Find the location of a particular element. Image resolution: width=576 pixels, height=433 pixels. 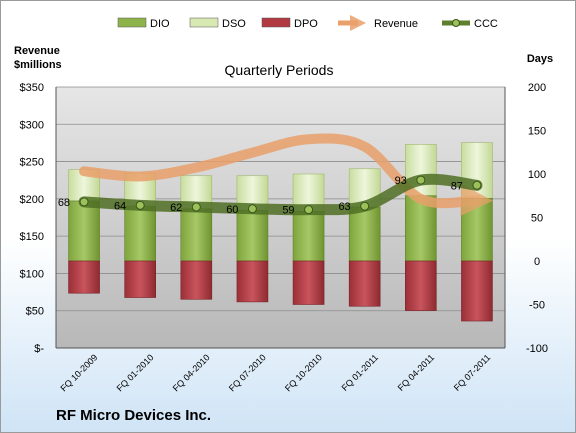

right-tick-label: 200 is located at coordinates (537, 88).